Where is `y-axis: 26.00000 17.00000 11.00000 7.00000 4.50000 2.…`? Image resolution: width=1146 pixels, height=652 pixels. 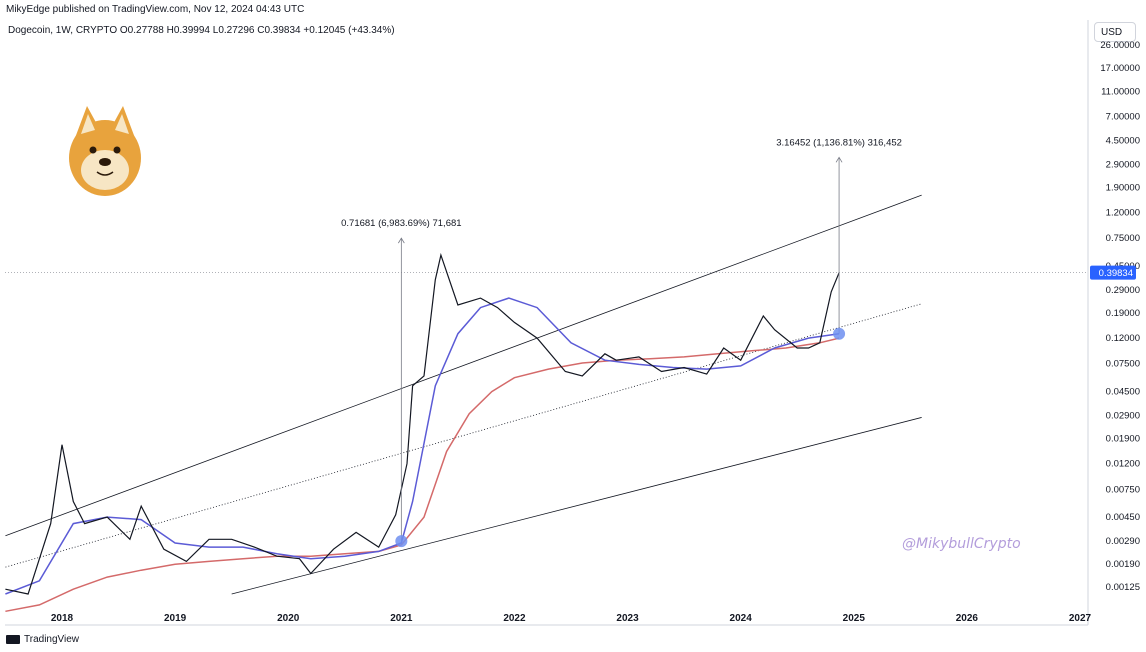 y-axis: 26.00000 17.00000 11.00000 7.00000 4.50000 2.… is located at coordinates (1113, 322).